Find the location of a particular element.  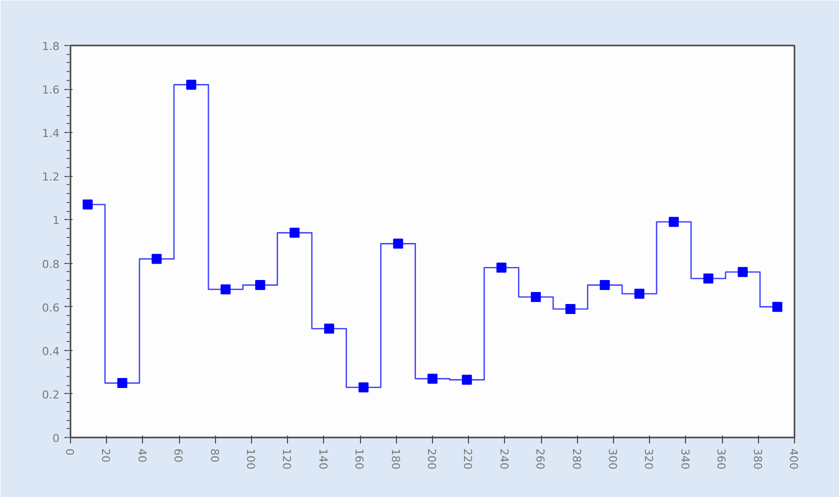

y-tick-label: 0.4 is located at coordinates (51, 351).